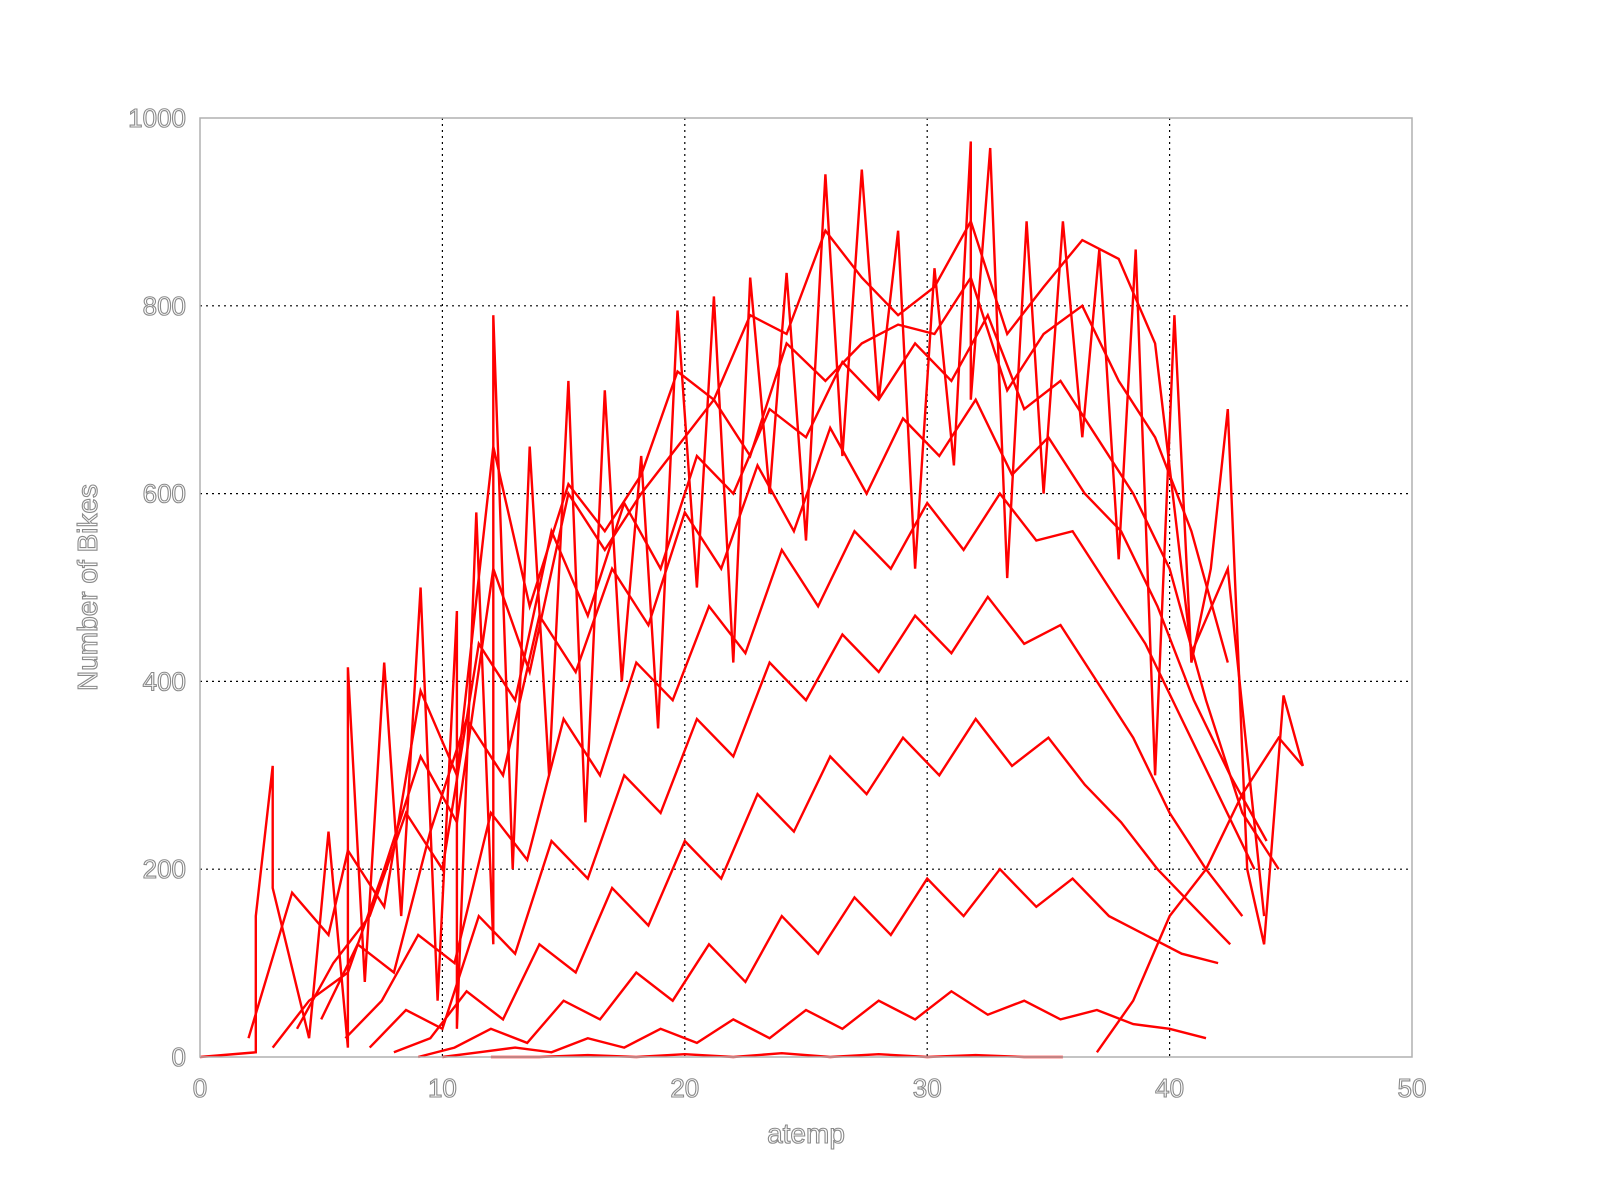  I want to click on y-tick-label: 1000, so click(157, 118).